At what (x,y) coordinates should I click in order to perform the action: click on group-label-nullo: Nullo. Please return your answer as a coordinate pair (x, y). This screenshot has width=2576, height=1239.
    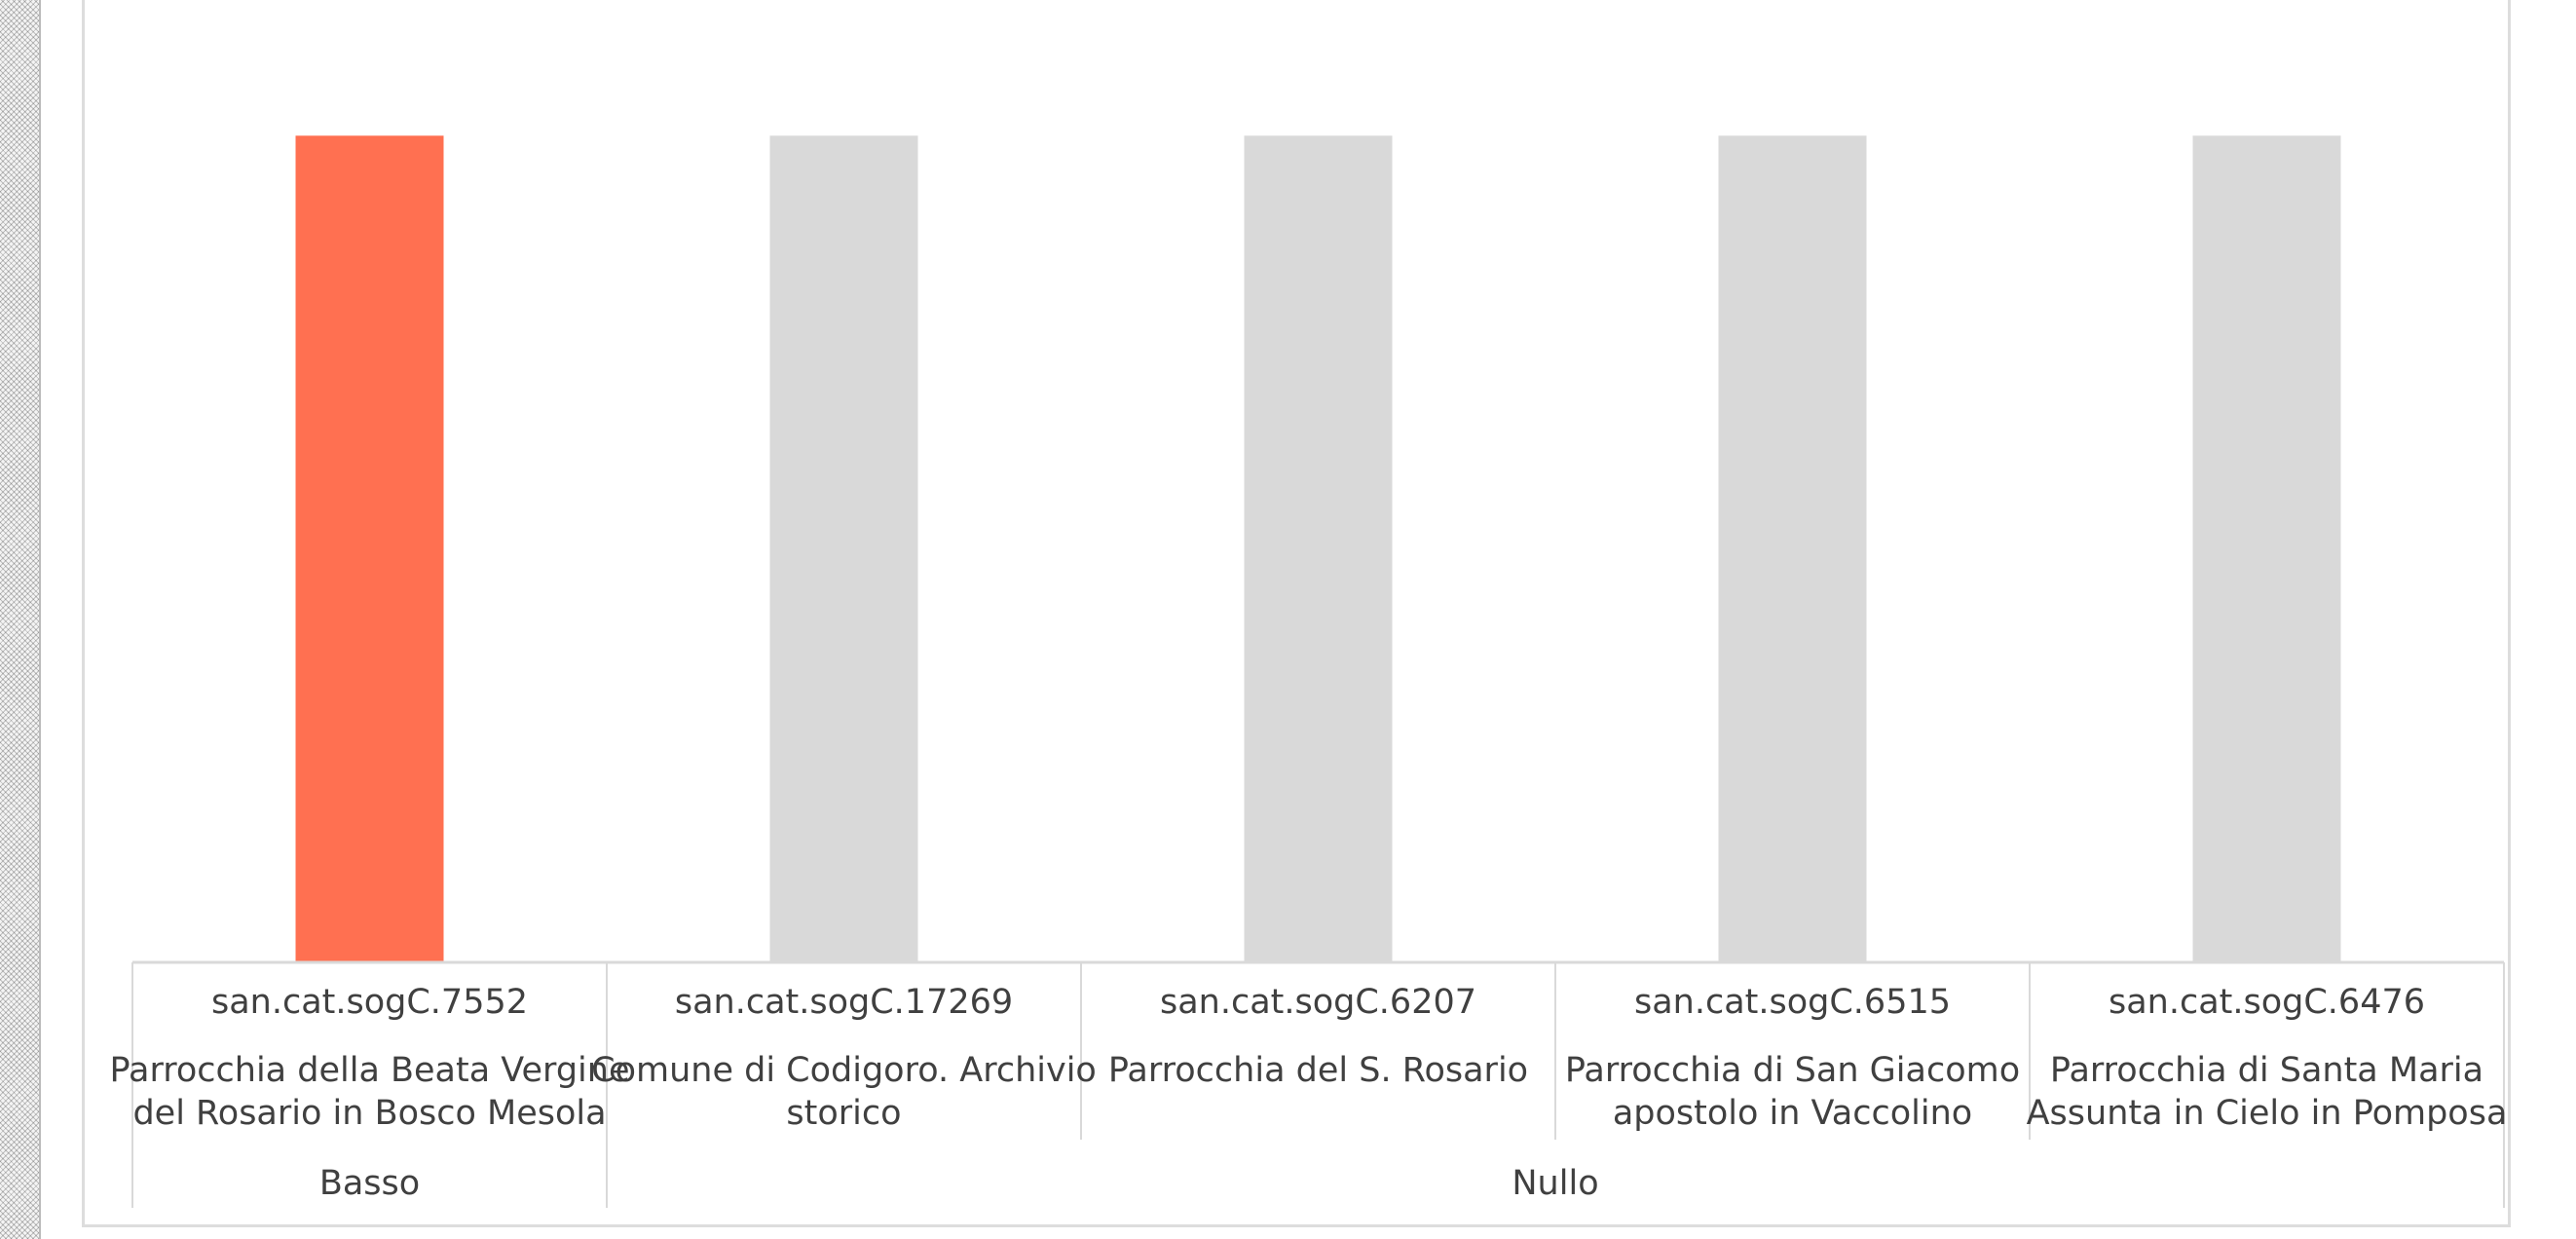
    Looking at the image, I should click on (1555, 1183).